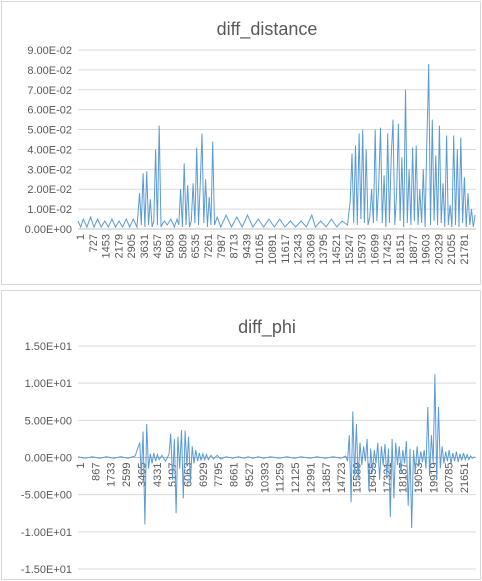 The image size is (482, 581). I want to click on chart-title: diff_phi, so click(267, 327).